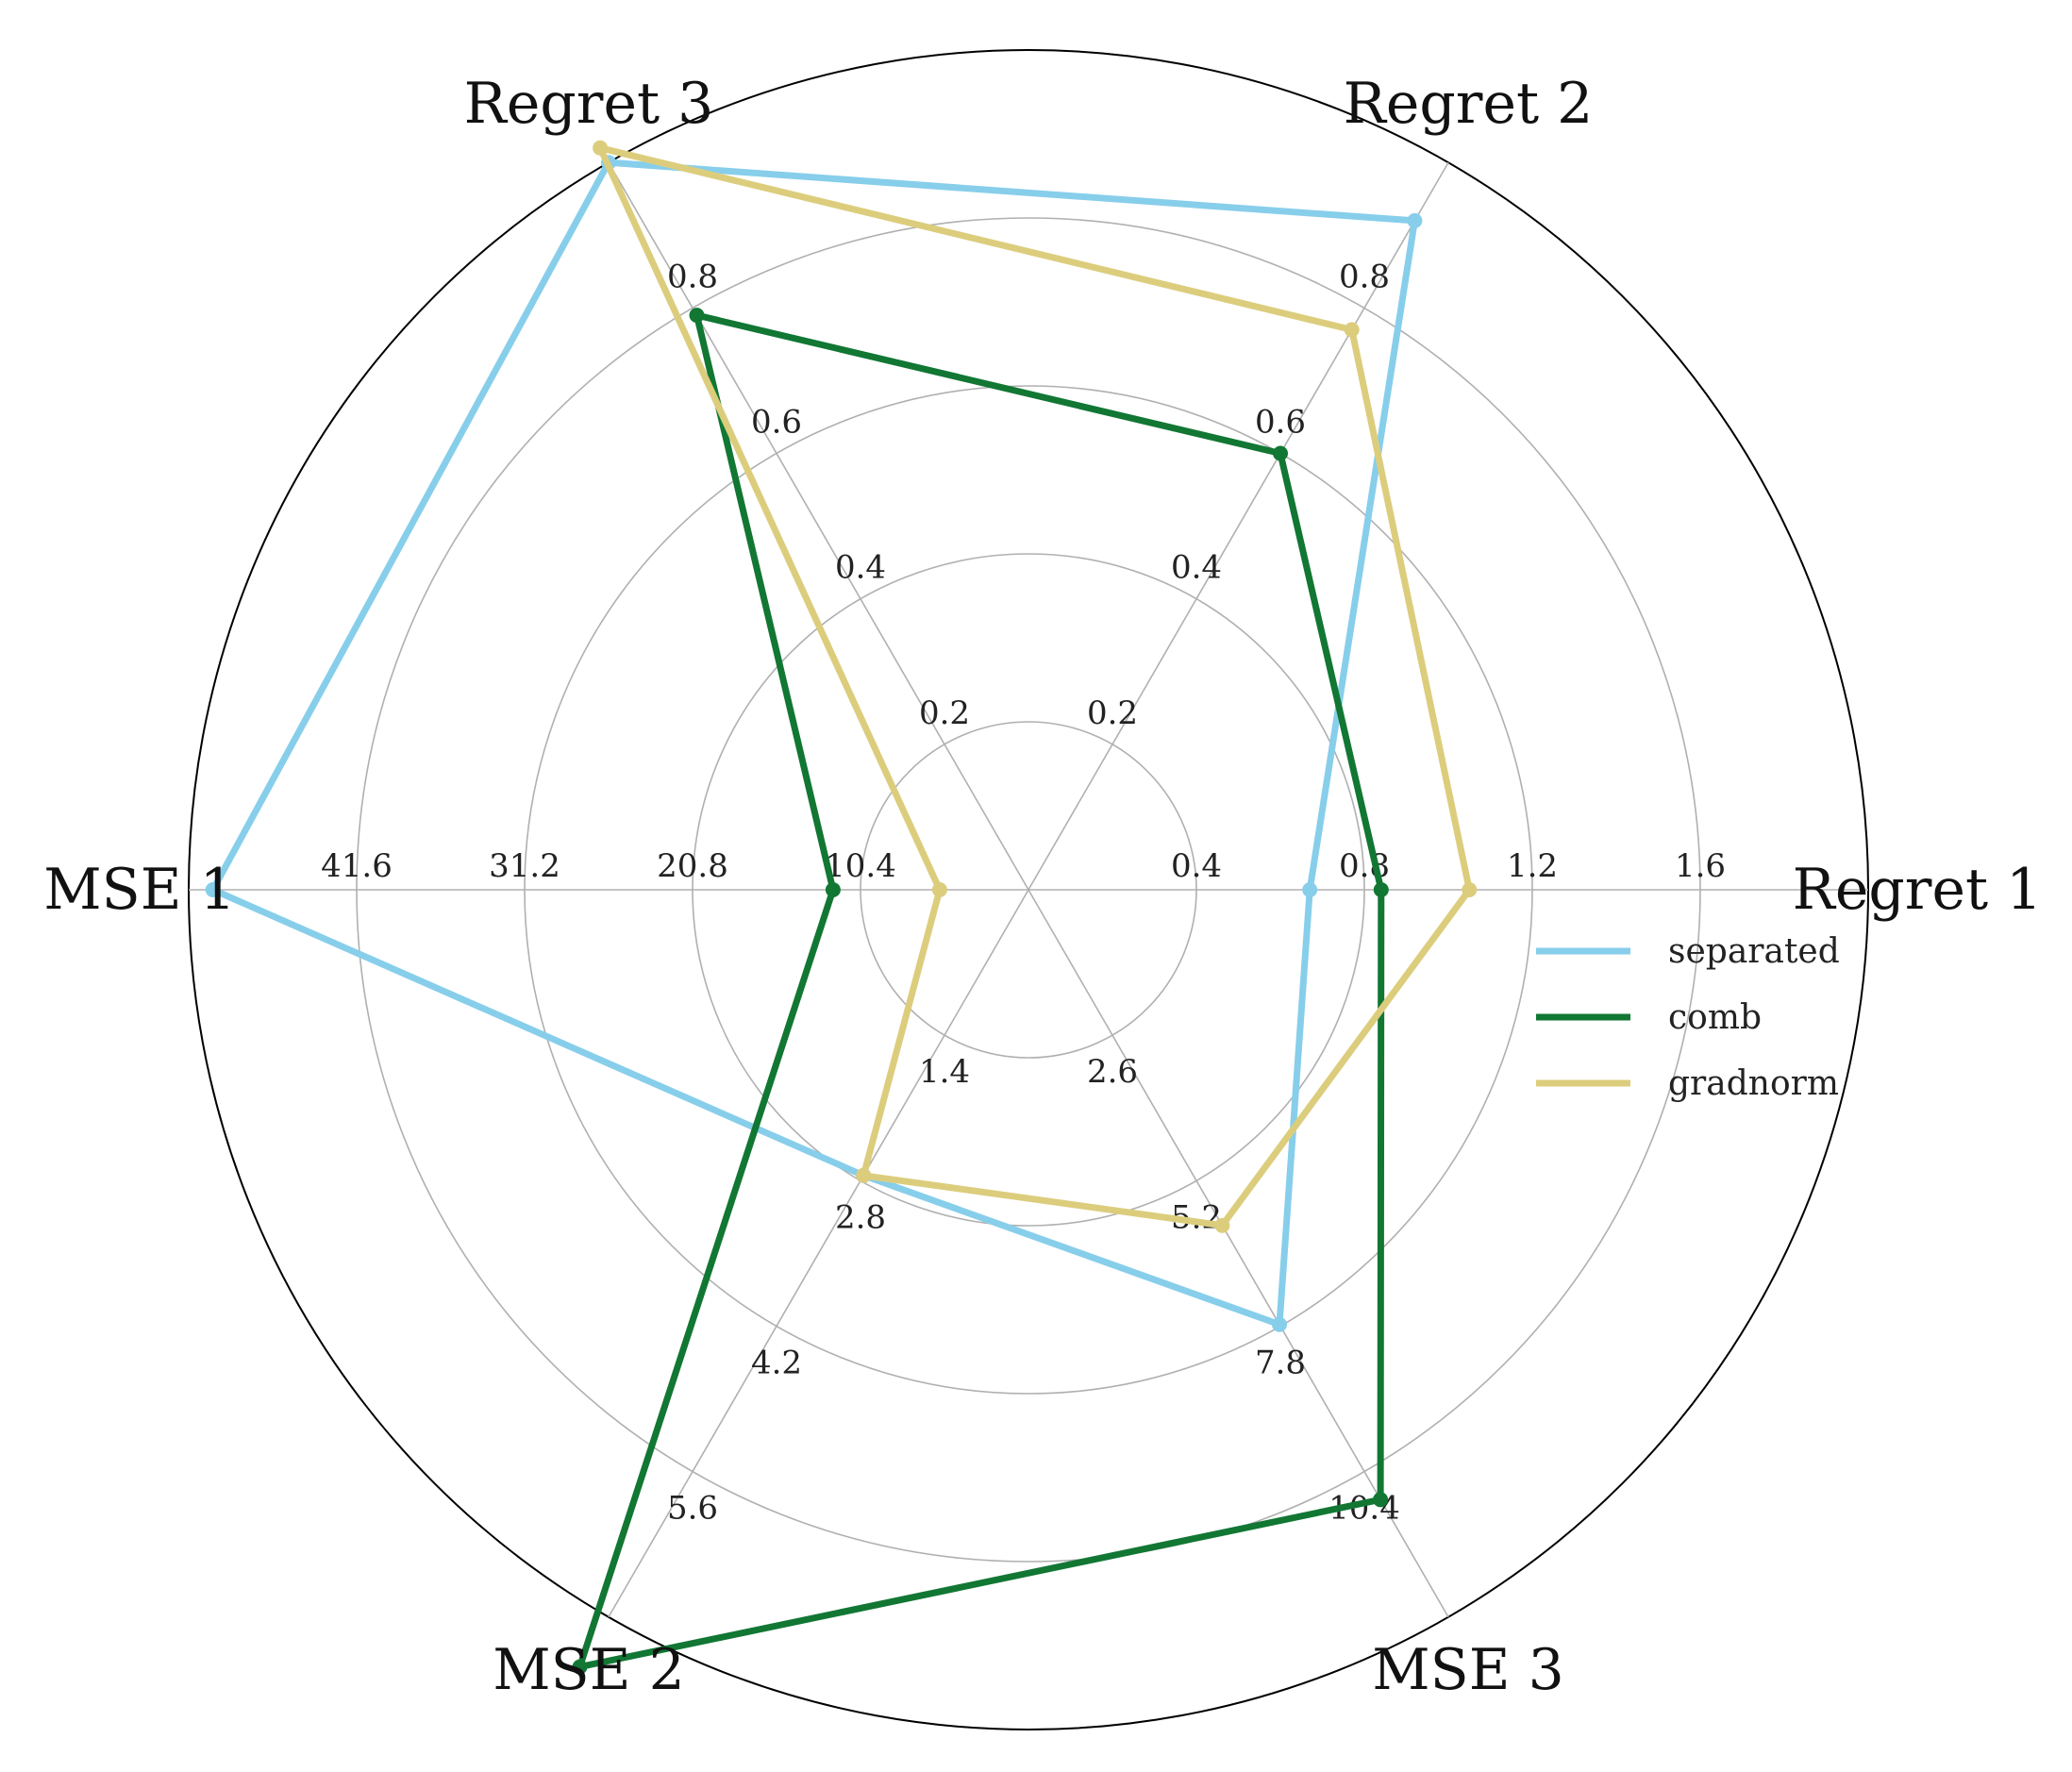 The width and height of the screenshot is (2072, 1772). What do you see at coordinates (1532, 866) in the screenshot?
I see `tick-label: 1.2` at bounding box center [1532, 866].